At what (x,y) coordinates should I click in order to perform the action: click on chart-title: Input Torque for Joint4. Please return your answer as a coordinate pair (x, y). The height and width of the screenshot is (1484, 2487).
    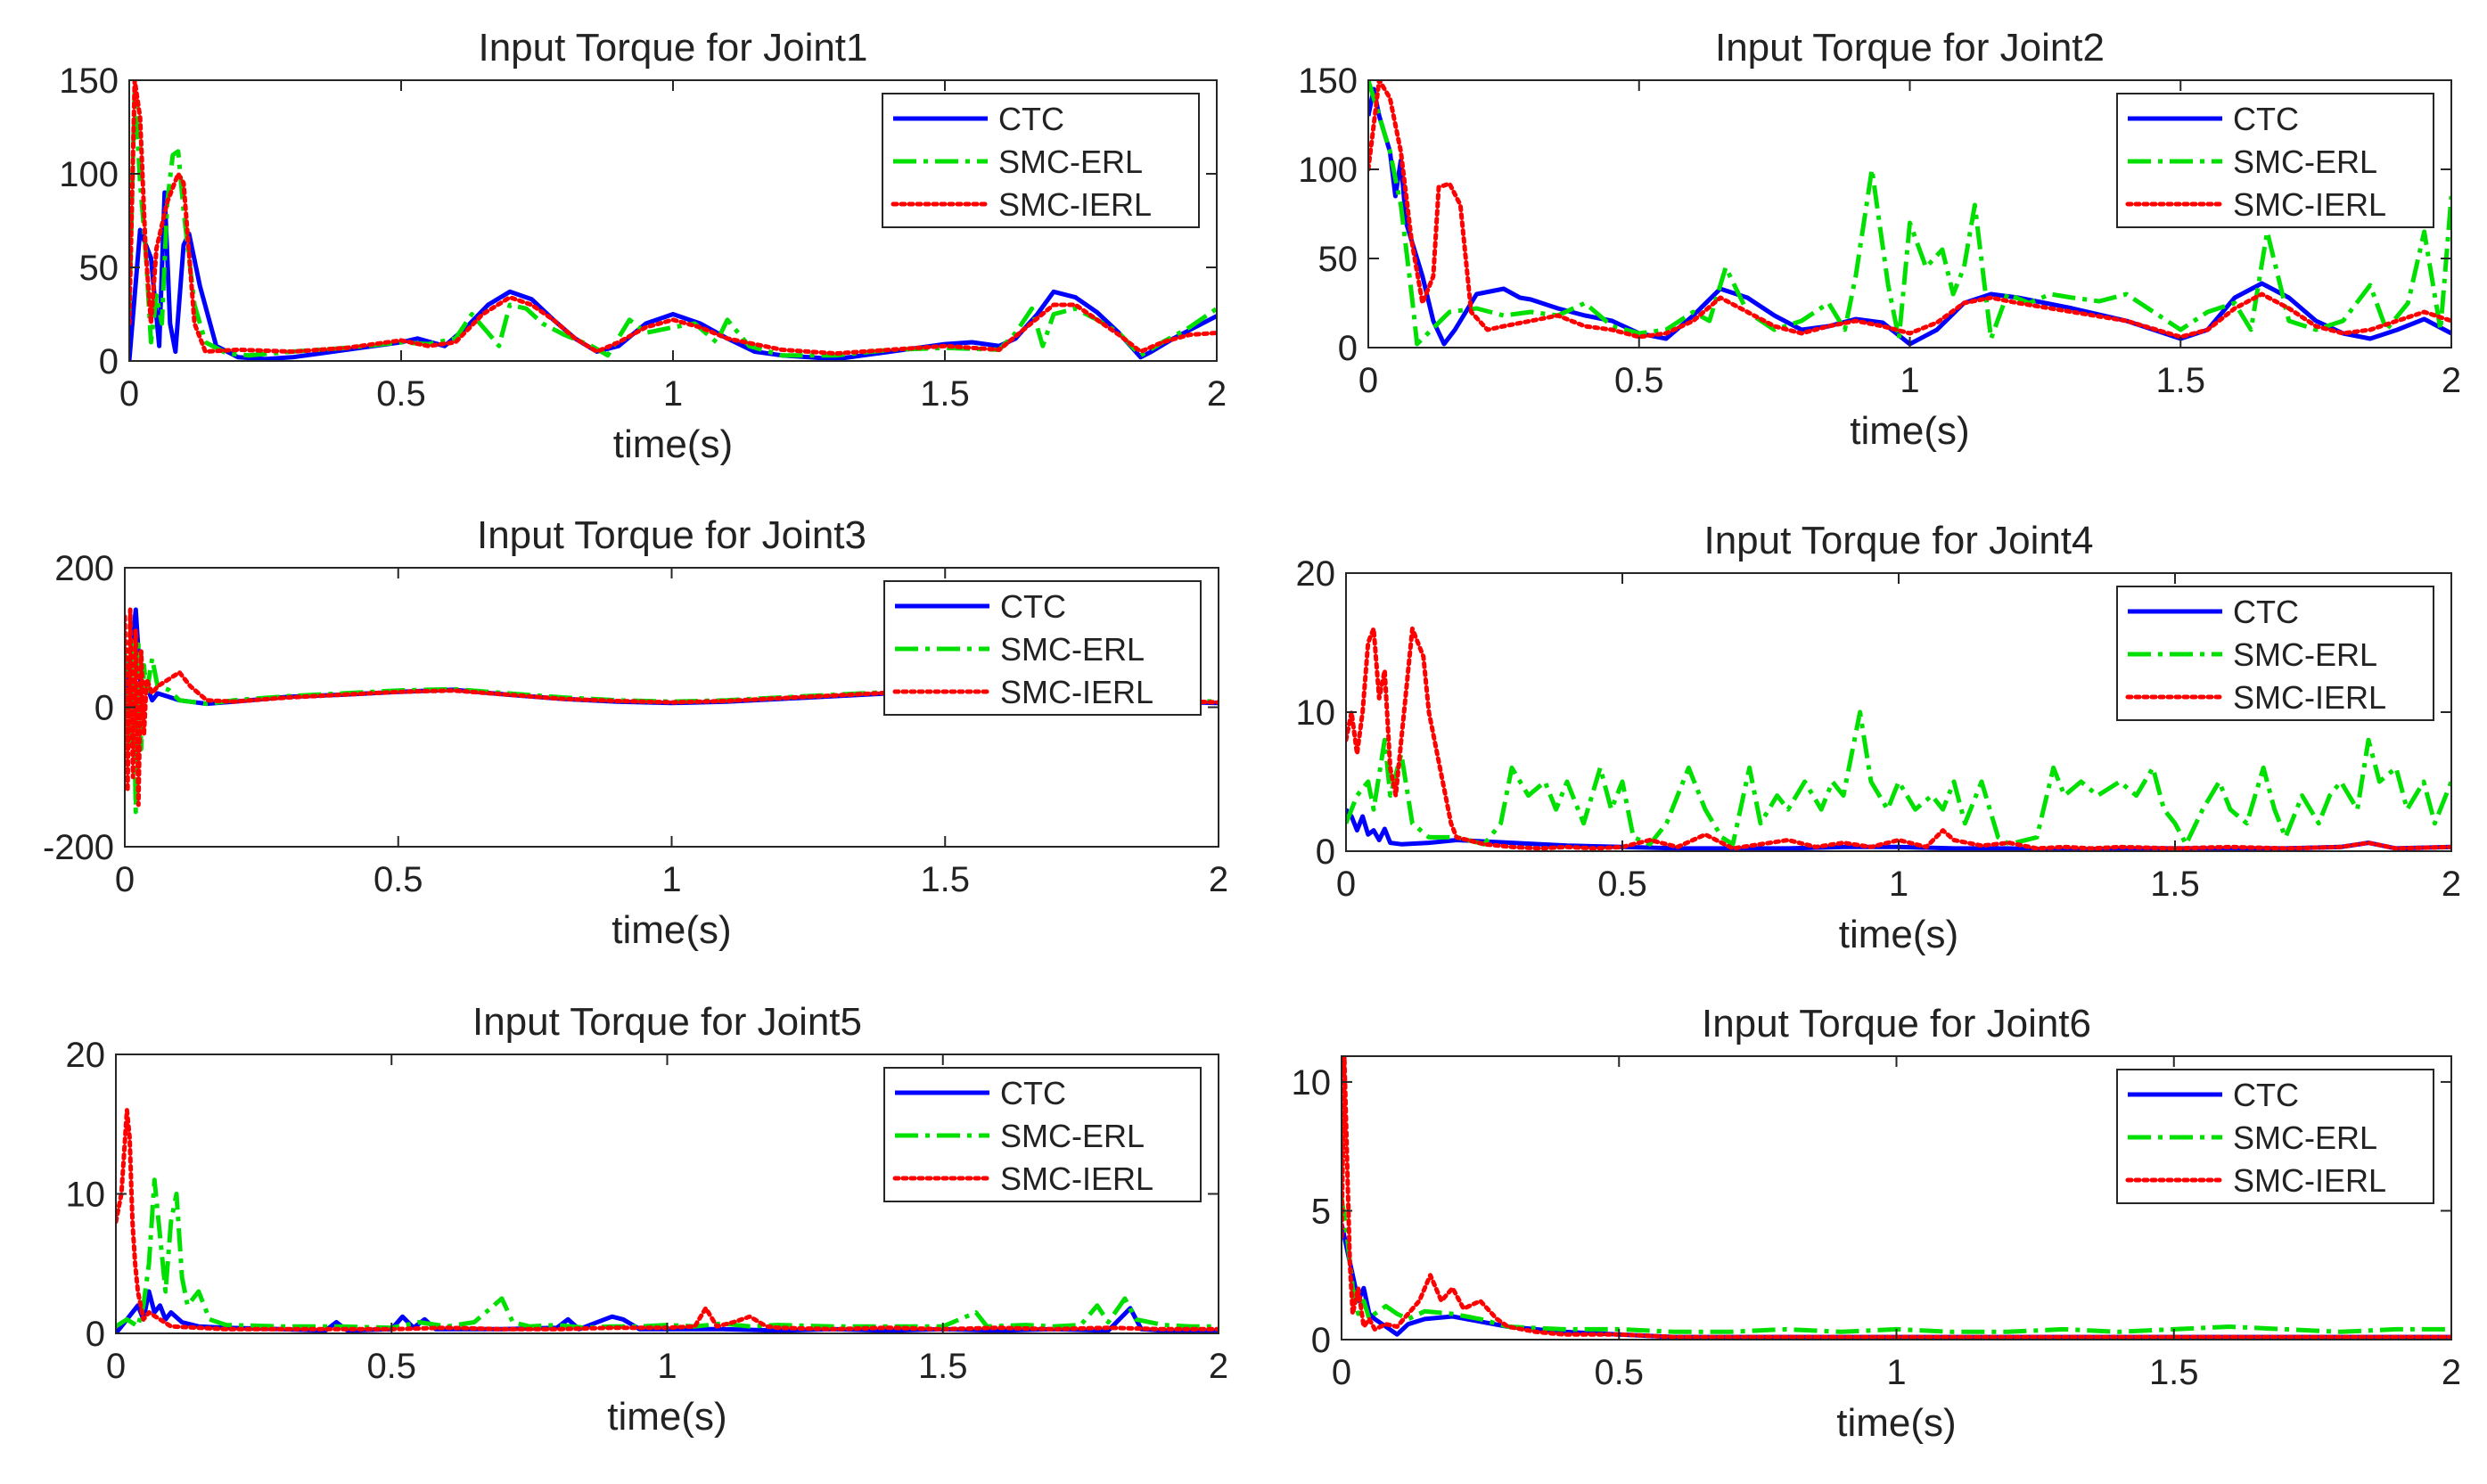
    Looking at the image, I should click on (1898, 540).